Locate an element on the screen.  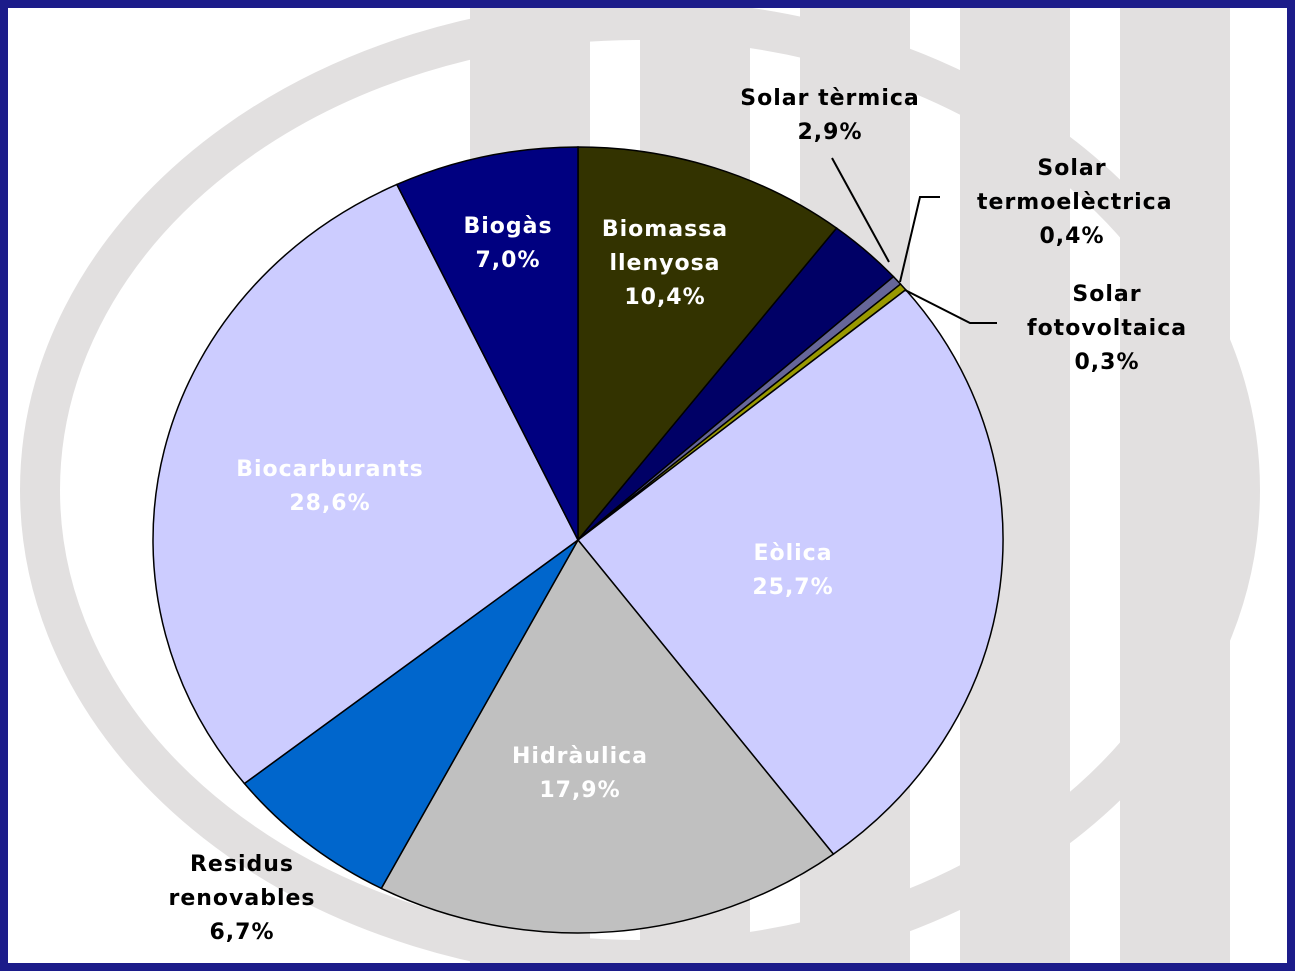
value-label: 10,4% is located at coordinates (665, 297).